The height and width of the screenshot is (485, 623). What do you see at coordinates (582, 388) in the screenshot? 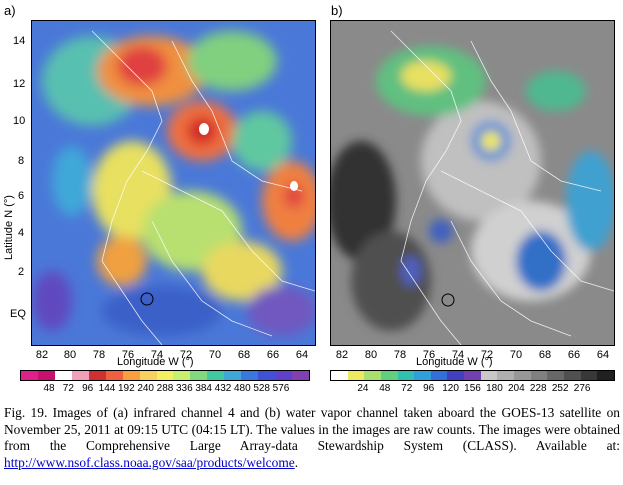
I see `colorbar-tick: 276` at bounding box center [582, 388].